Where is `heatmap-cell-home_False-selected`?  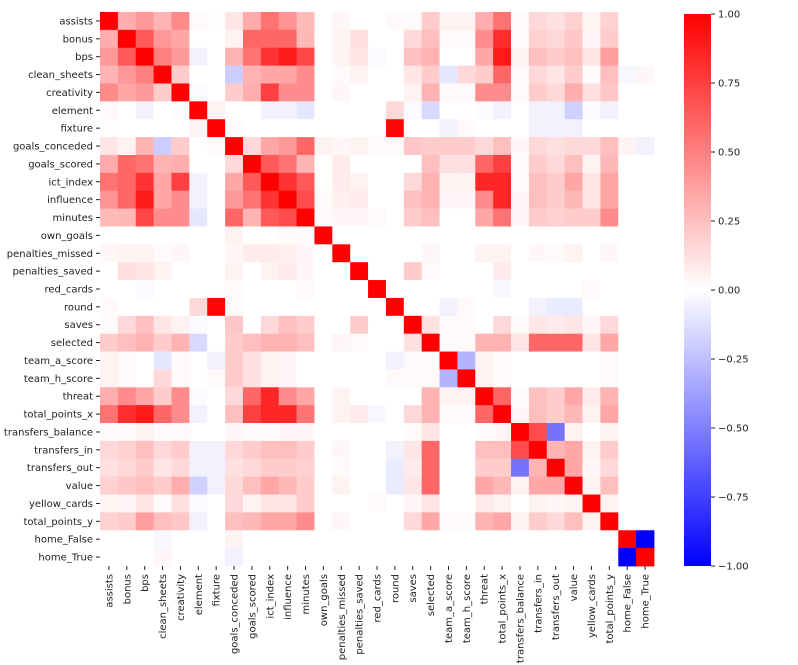 heatmap-cell-home_False-selected is located at coordinates (430, 539).